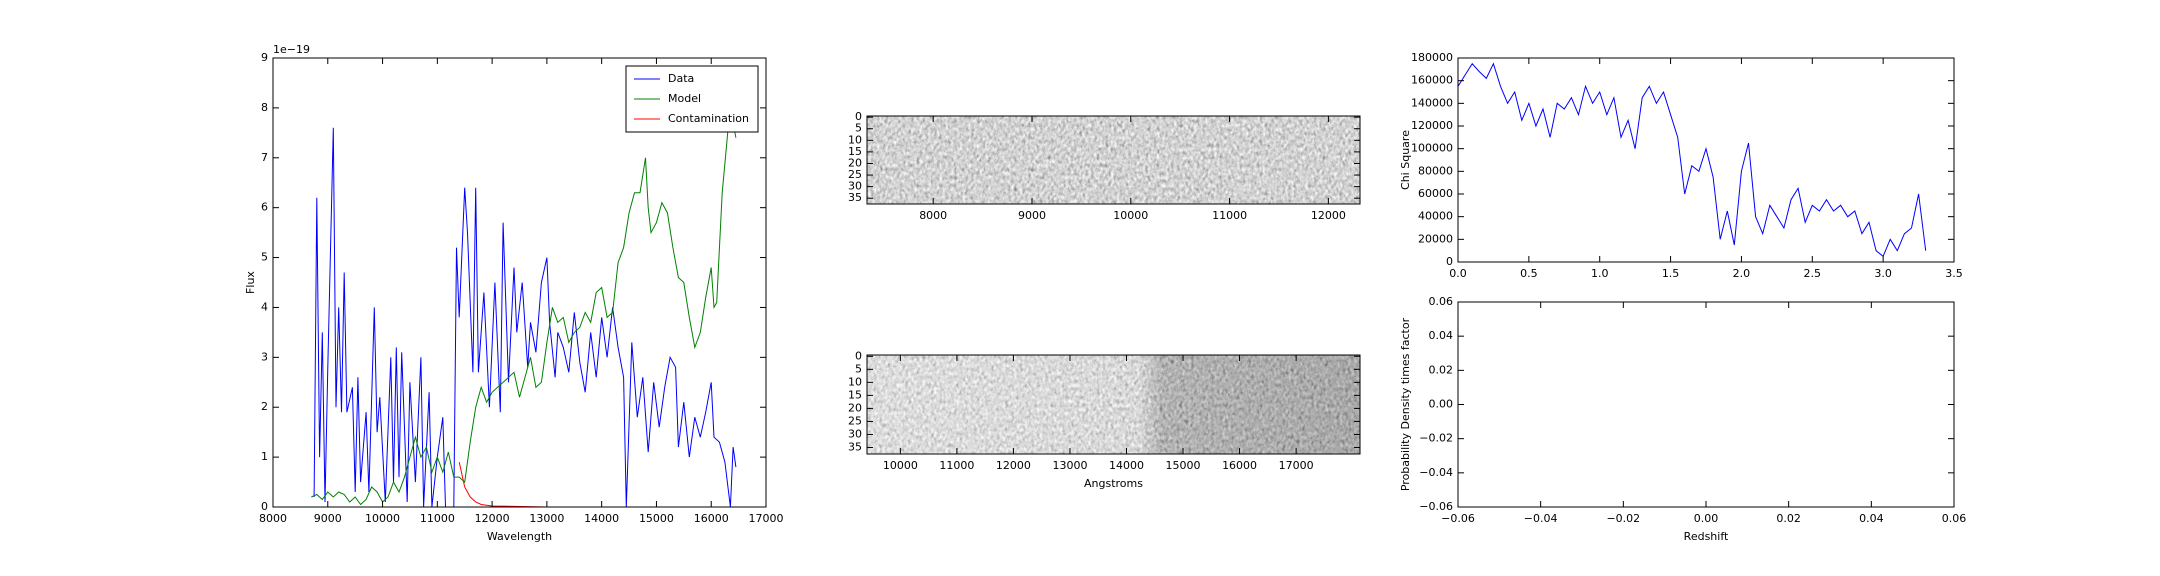  What do you see at coordinates (1113, 404) in the screenshot?
I see `image-shading` at bounding box center [1113, 404].